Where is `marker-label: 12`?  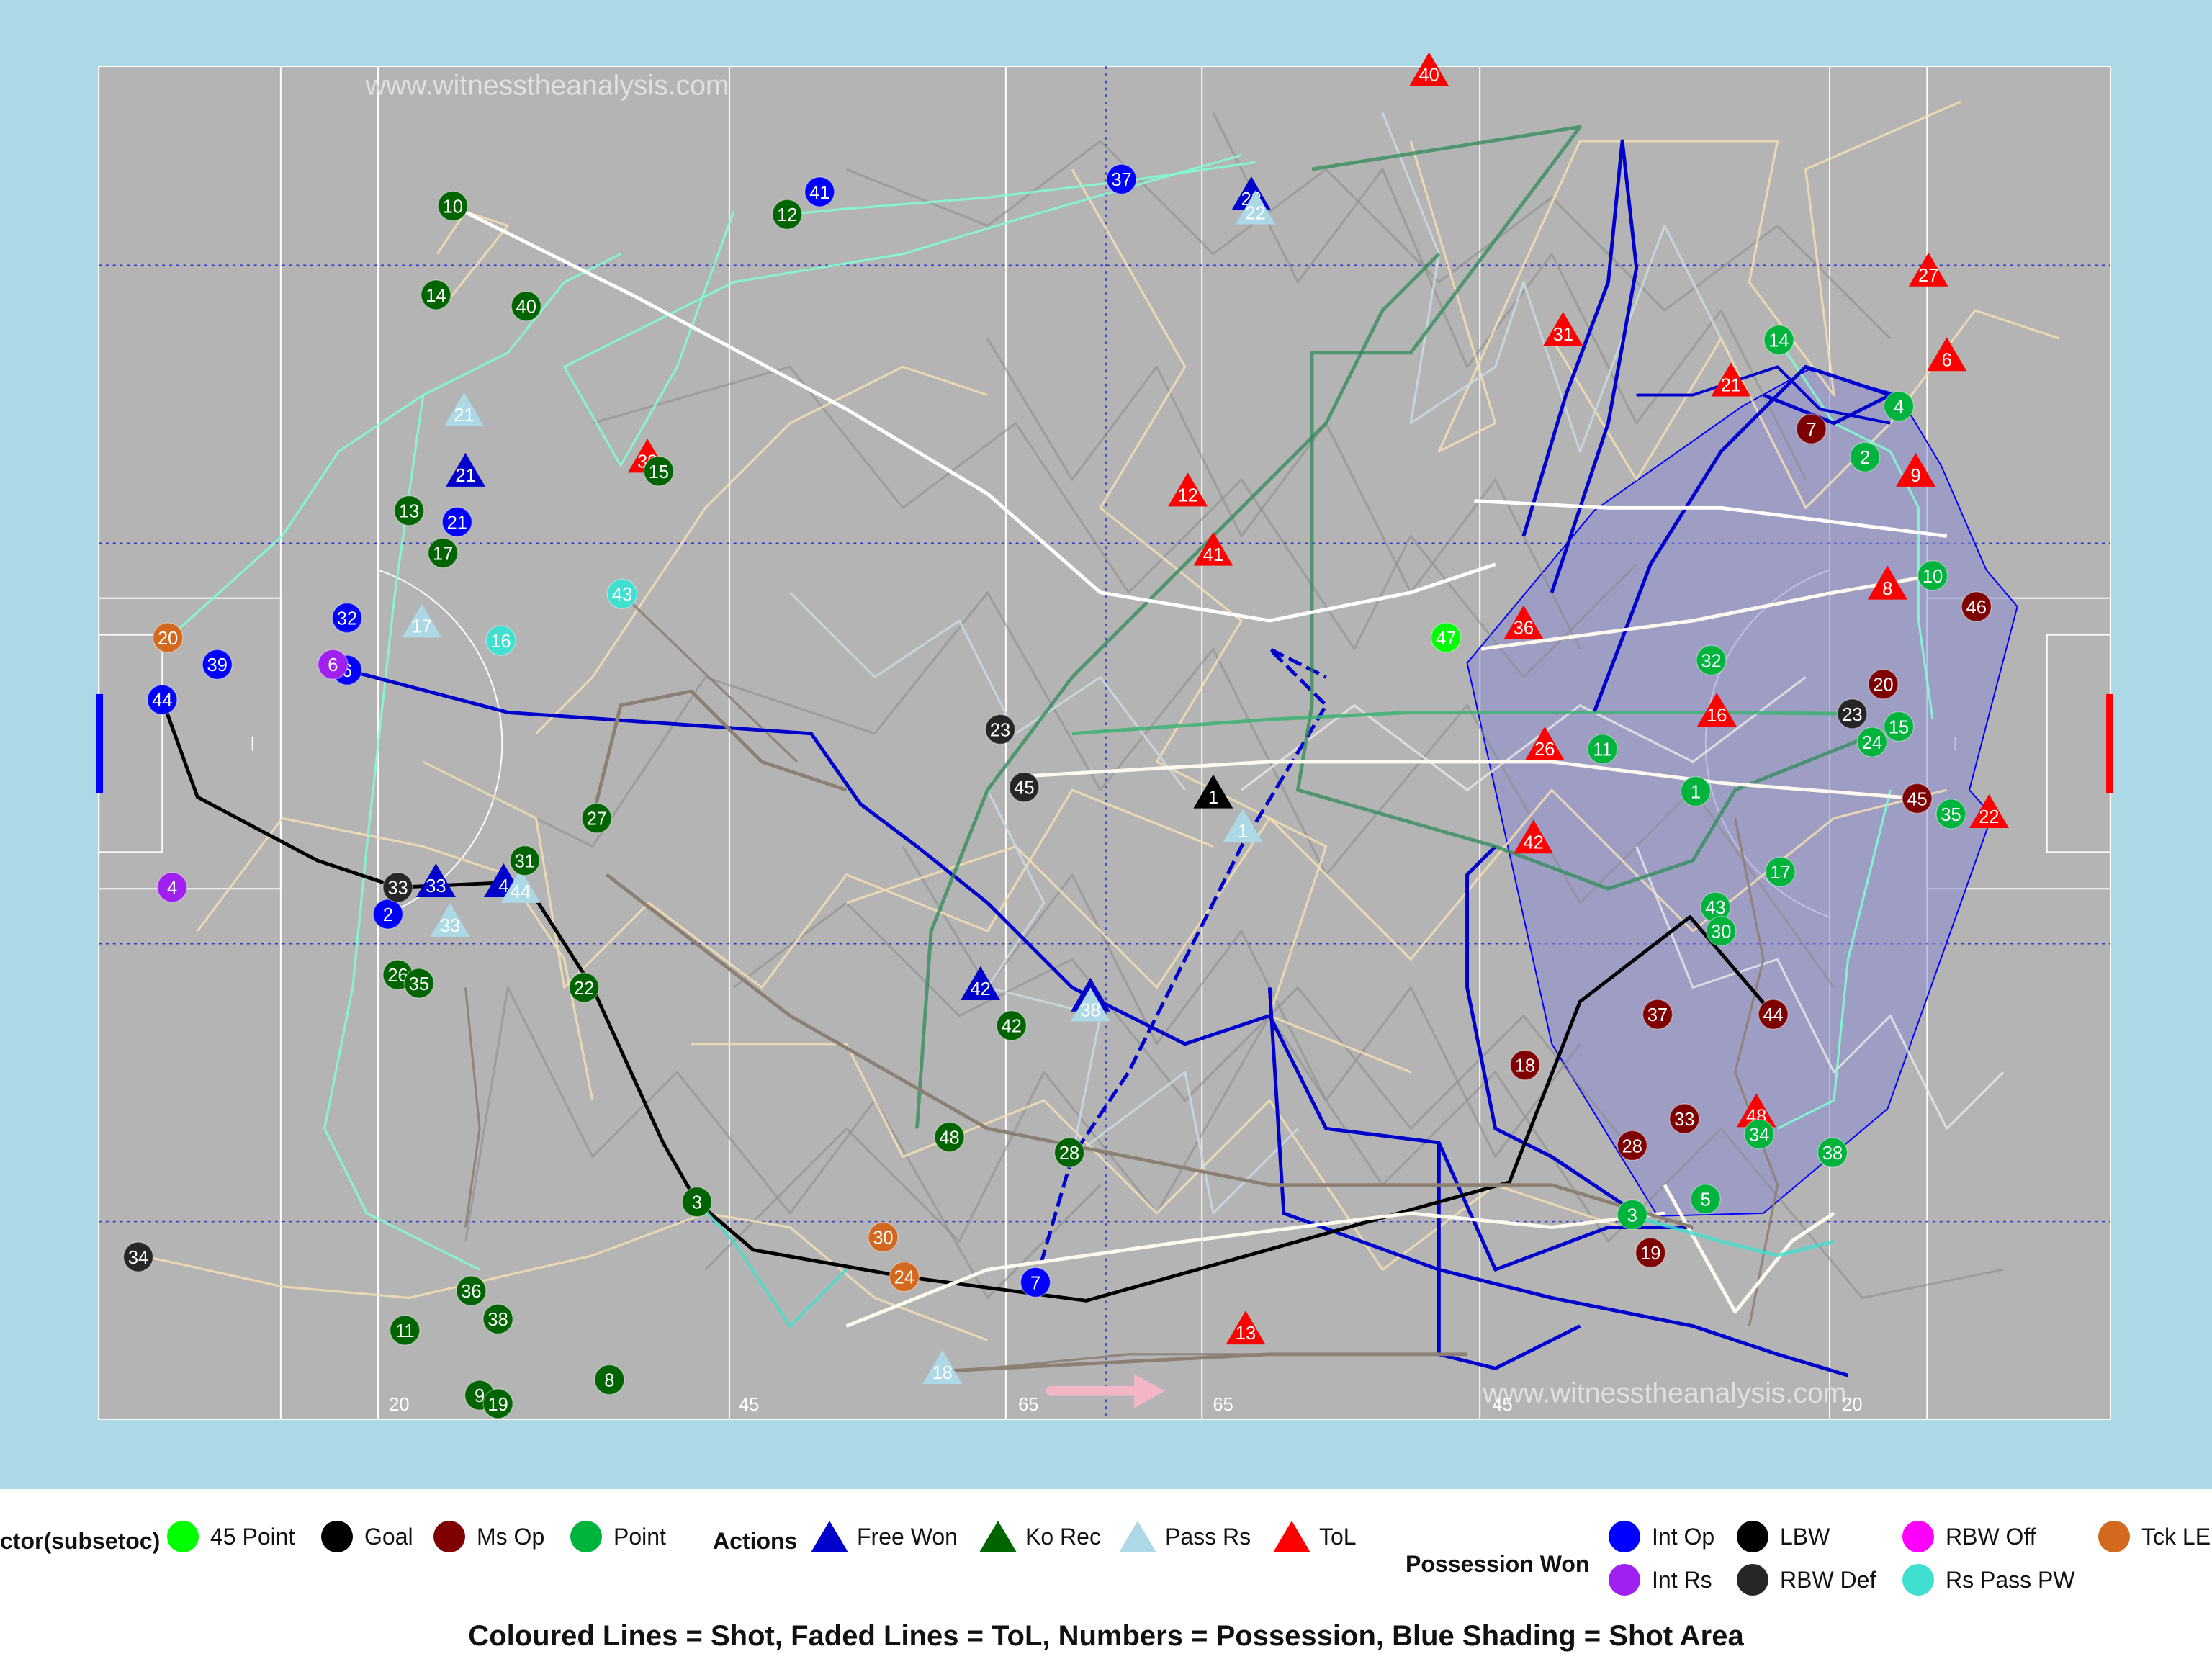 marker-label: 12 is located at coordinates (787, 215).